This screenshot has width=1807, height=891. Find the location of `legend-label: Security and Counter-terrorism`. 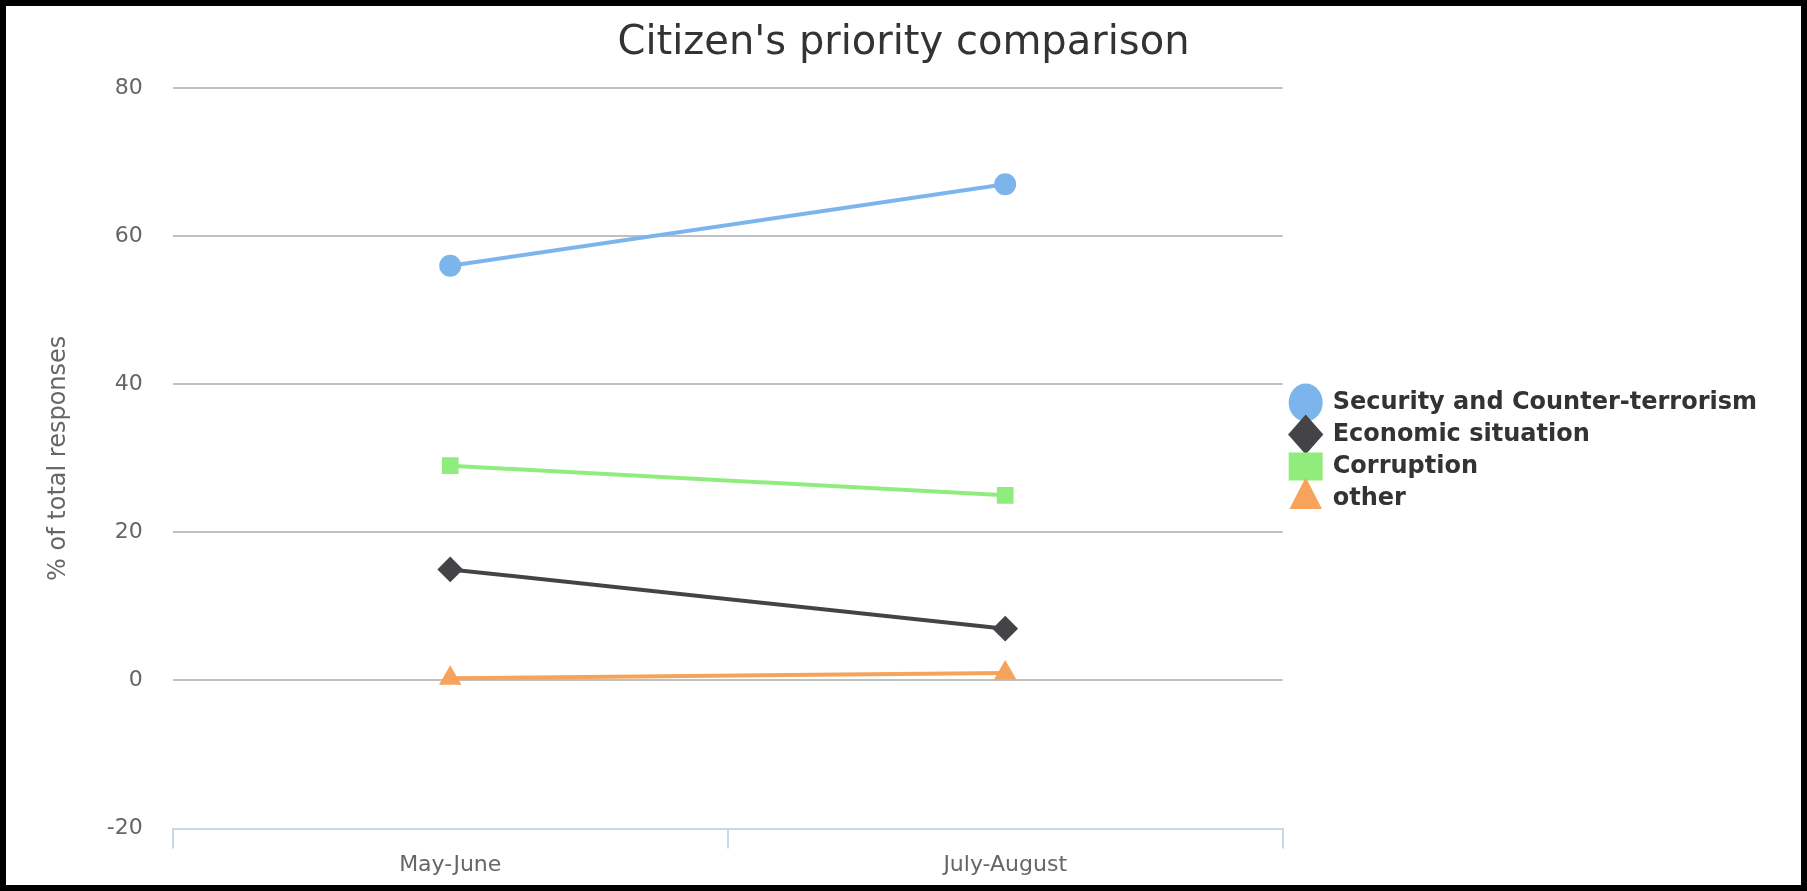

legend-label: Security and Counter-terrorism is located at coordinates (1544, 400).